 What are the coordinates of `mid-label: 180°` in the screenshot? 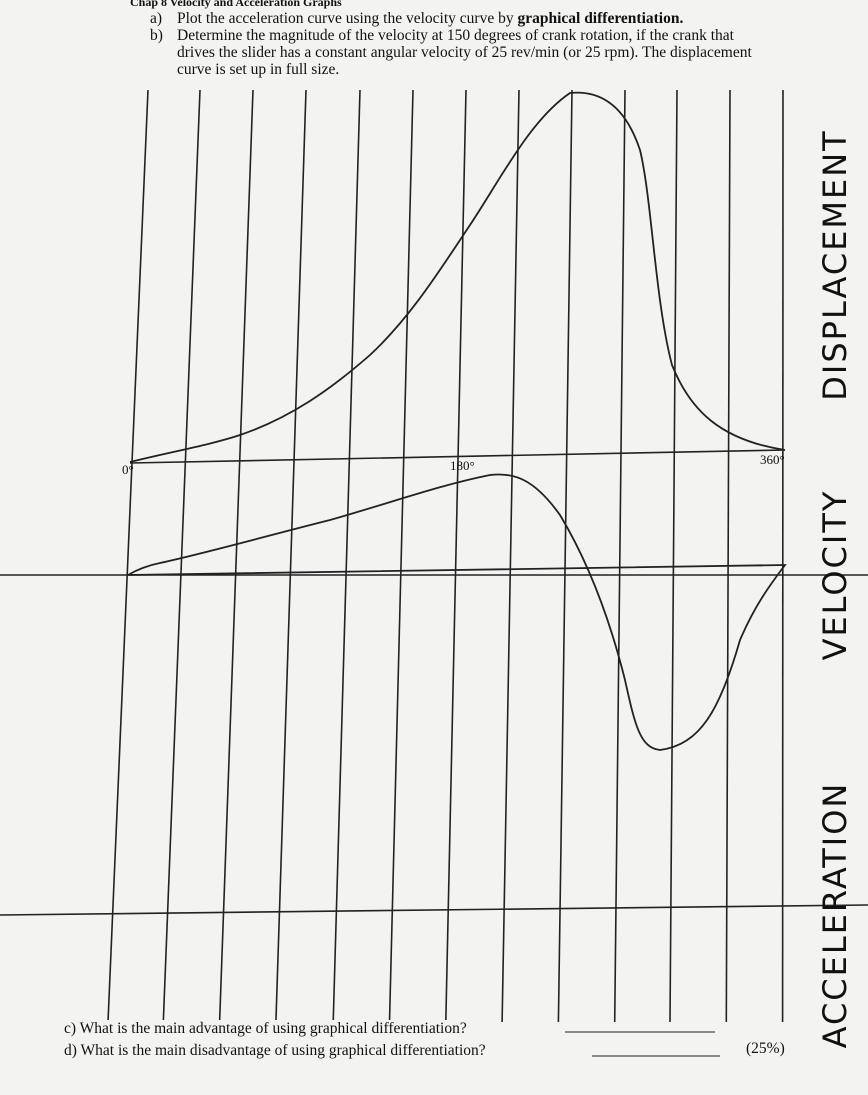 It's located at (462, 465).